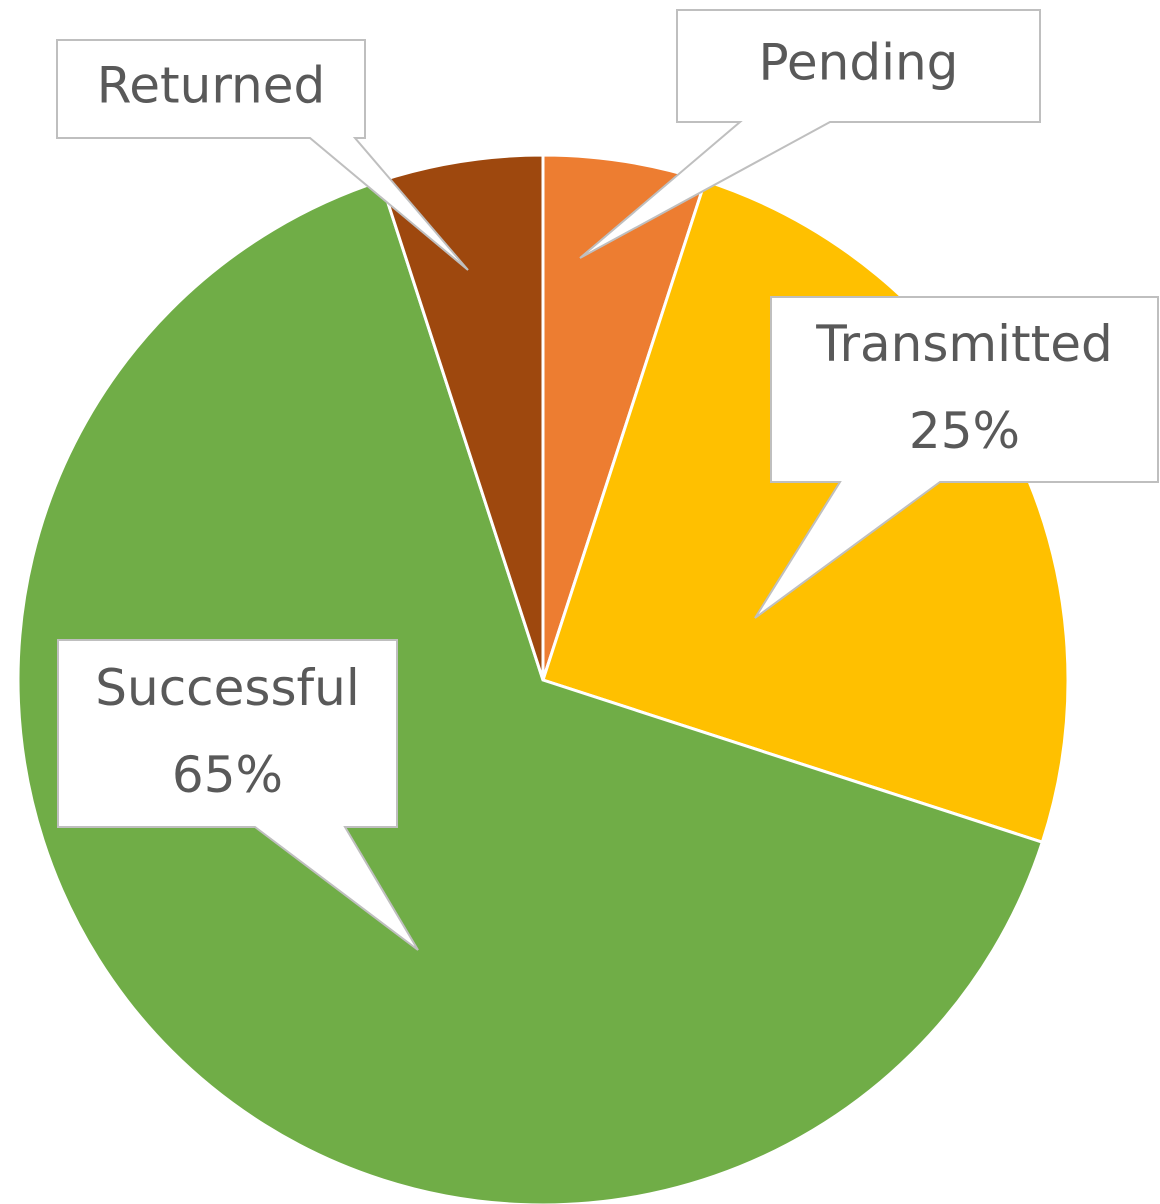 Image resolution: width=1160 pixels, height=1204 pixels. I want to click on value-label: 25%, so click(964, 431).